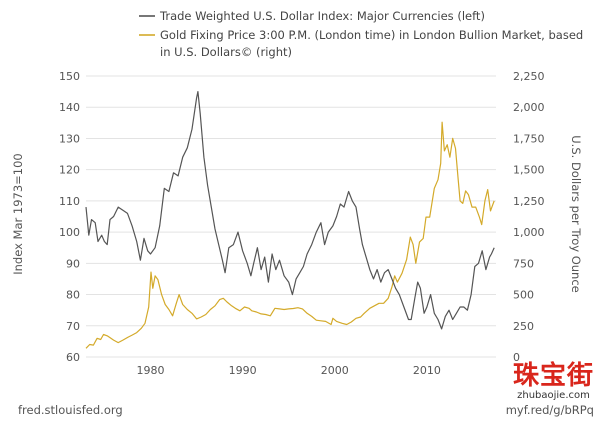 Image resolution: width=600 pixels, height=422 pixels. What do you see at coordinates (150, 370) in the screenshot?
I see `x-tick-label: 1980` at bounding box center [150, 370].